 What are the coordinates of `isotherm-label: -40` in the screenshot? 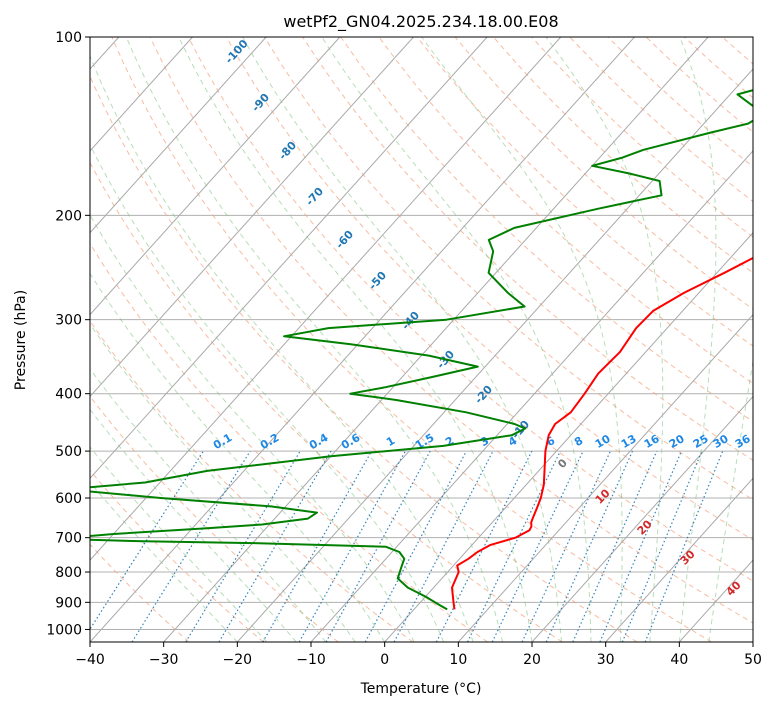 It's located at (410, 321).